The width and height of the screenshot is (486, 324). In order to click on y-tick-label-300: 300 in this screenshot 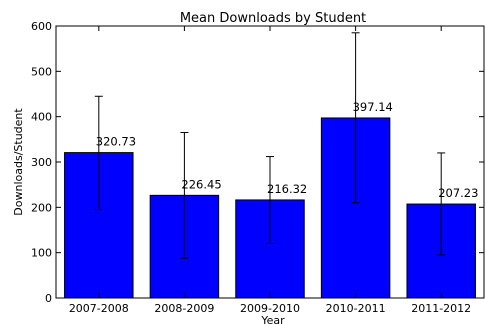, I will do `click(41, 162)`.